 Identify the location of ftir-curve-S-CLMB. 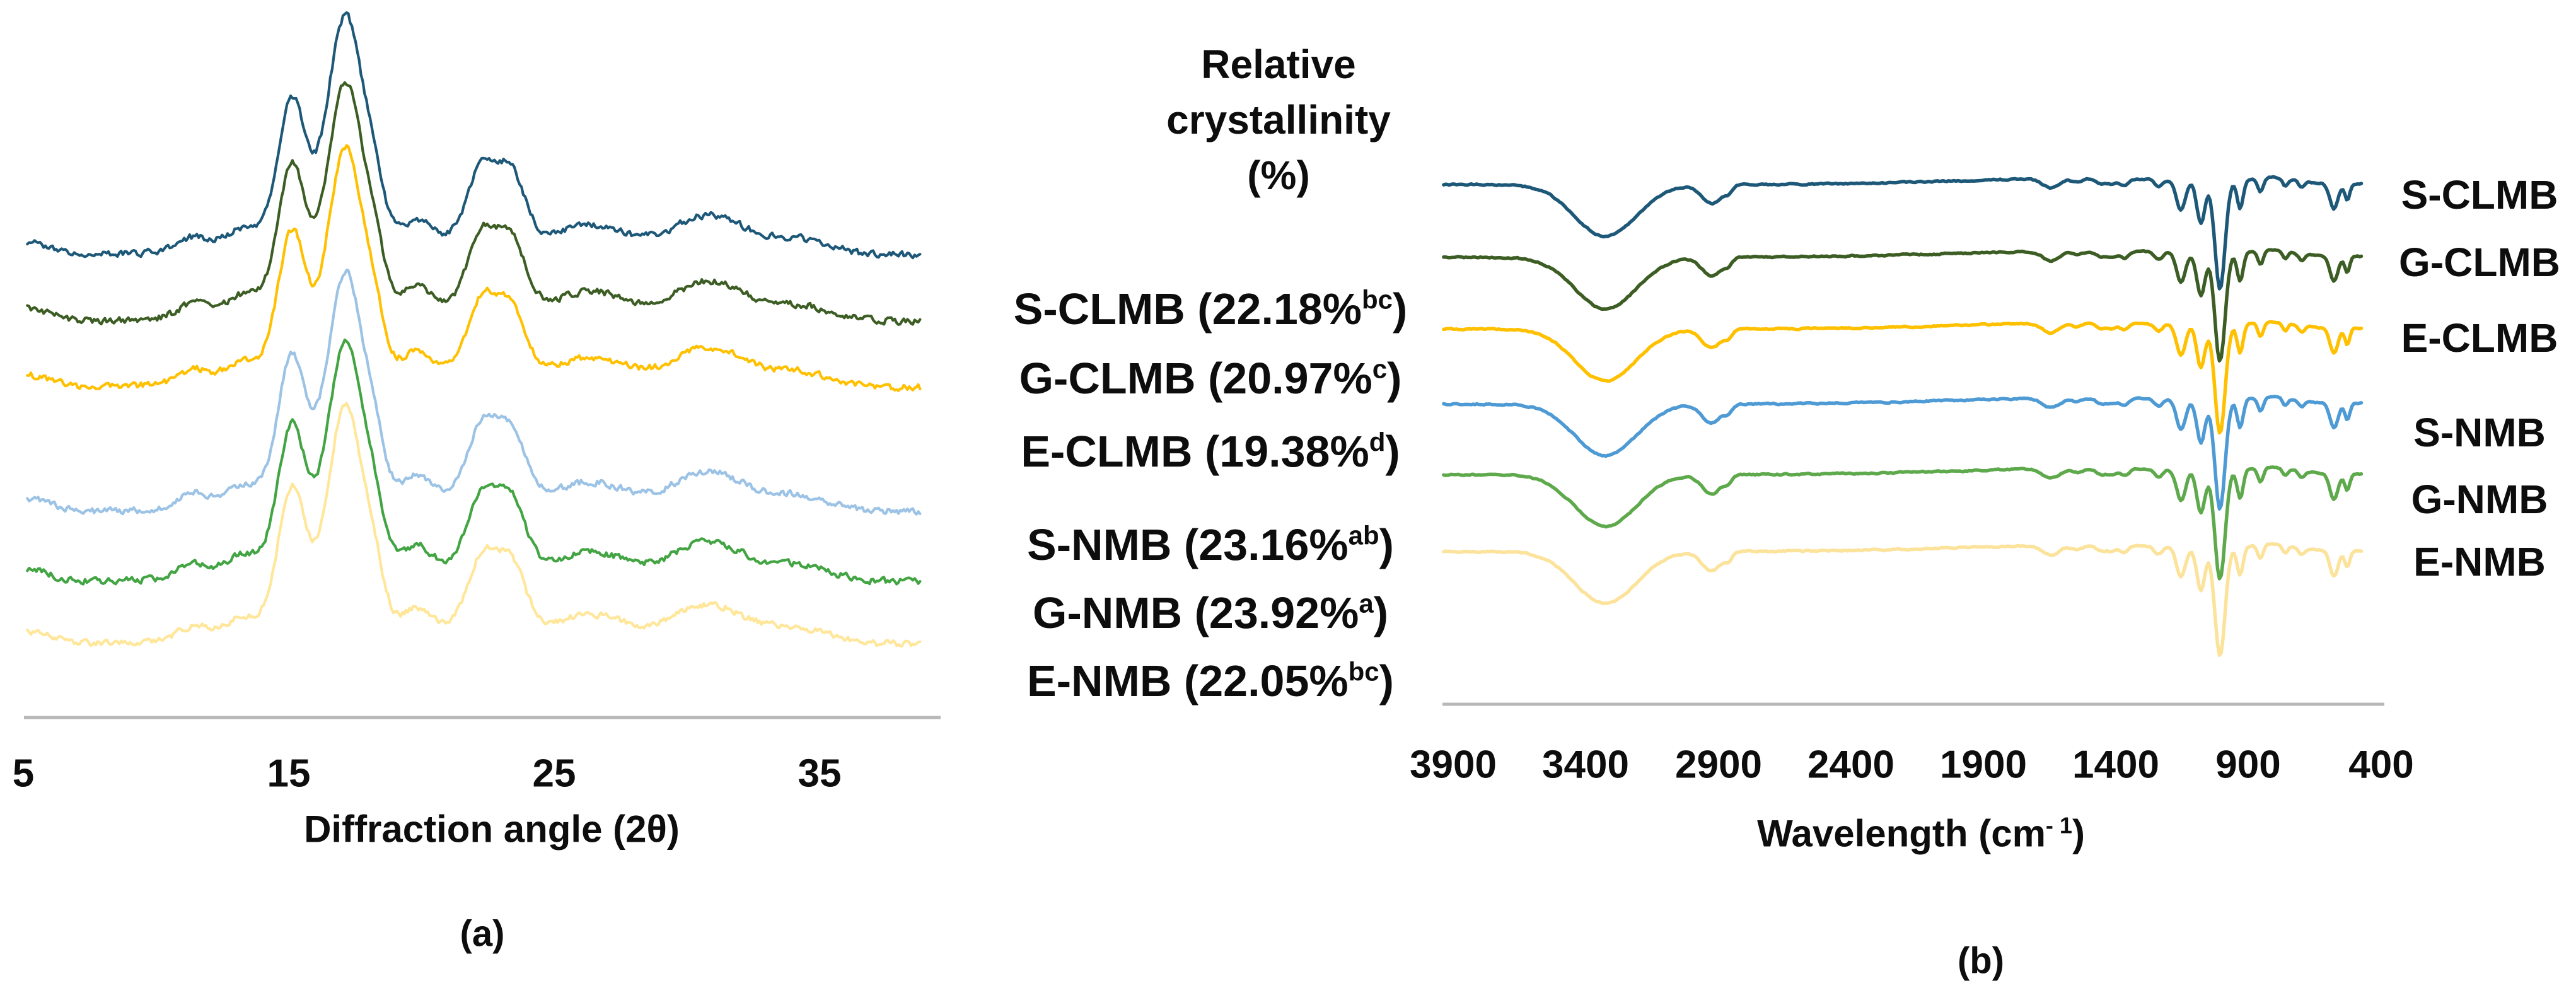
(1903, 233).